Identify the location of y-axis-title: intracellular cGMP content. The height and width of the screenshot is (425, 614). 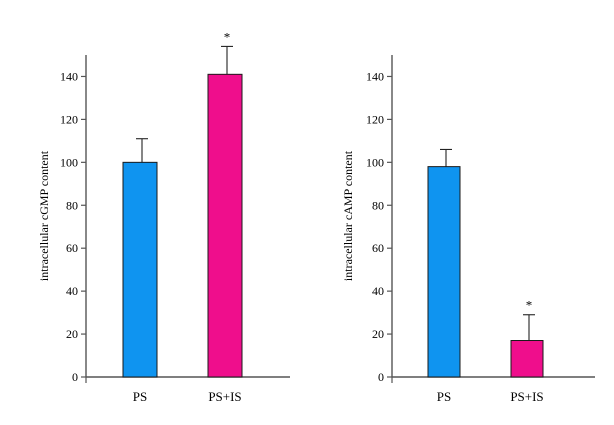
(44, 215).